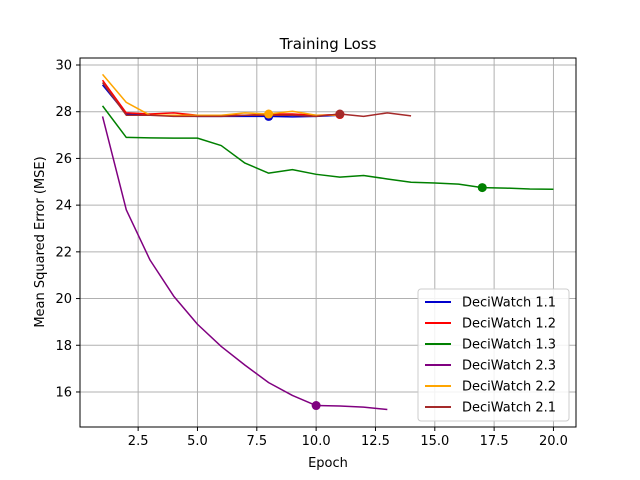  Describe the element at coordinates (256, 441) in the screenshot. I see `x-tick-label: 7.5` at that location.